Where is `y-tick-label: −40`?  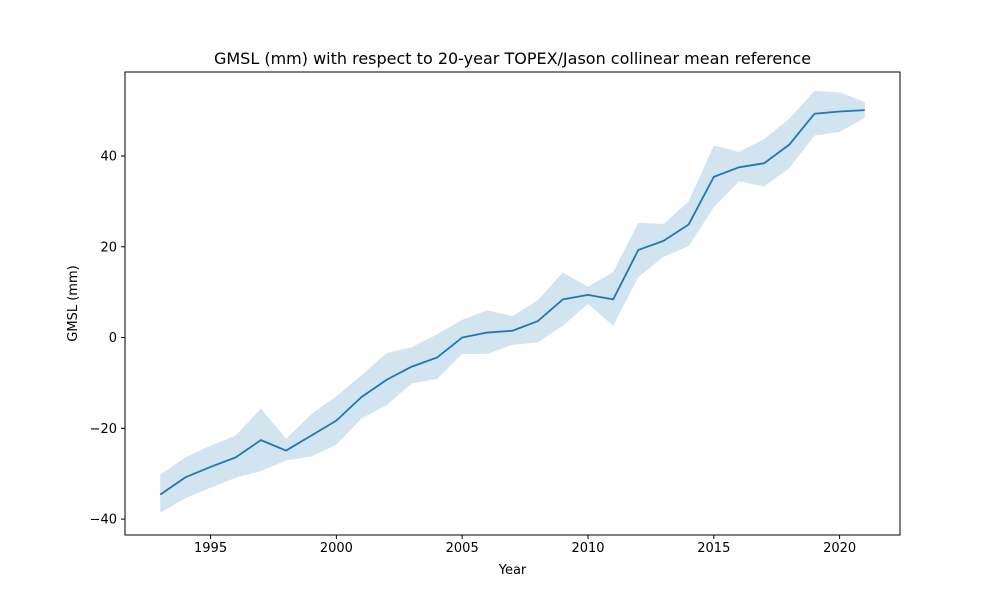
y-tick-label: −40 is located at coordinates (103, 520).